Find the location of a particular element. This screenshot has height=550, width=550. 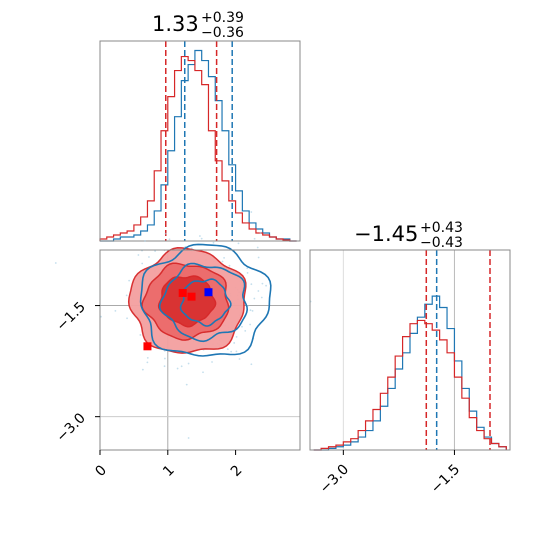

title-minus-0: −0.36 is located at coordinates (222, 33).